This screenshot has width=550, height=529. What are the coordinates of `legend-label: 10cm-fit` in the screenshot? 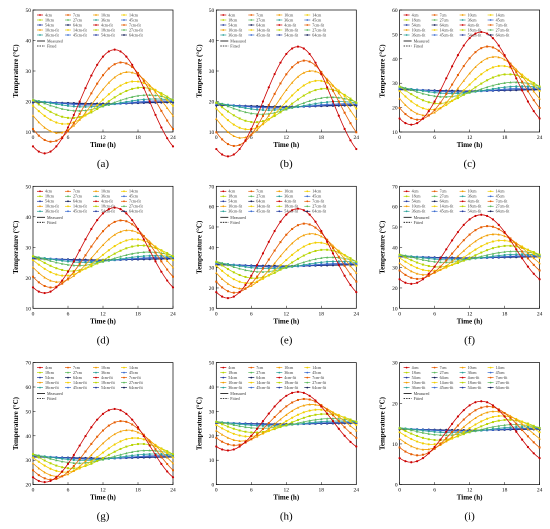 It's located at (52, 206).